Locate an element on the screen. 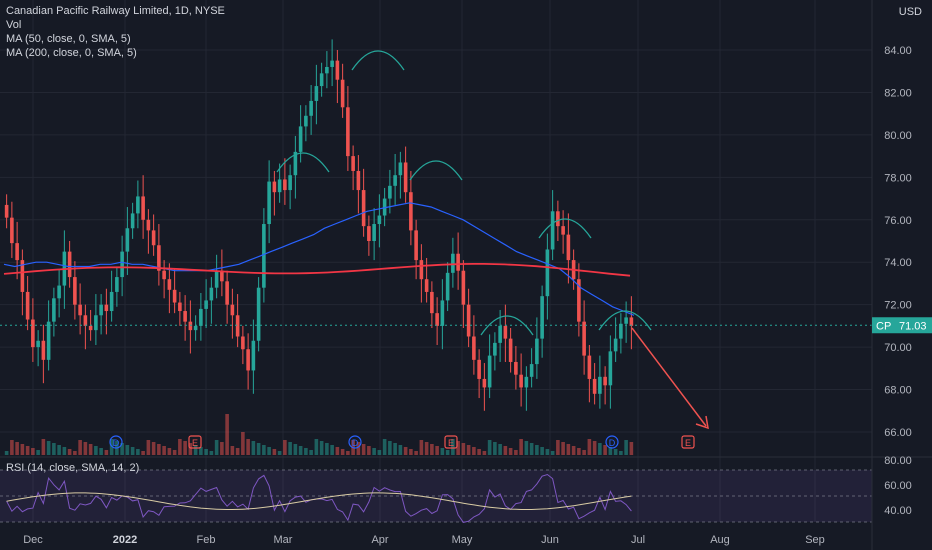 The height and width of the screenshot is (550, 932). rsi-pane is located at coordinates (466, 489).